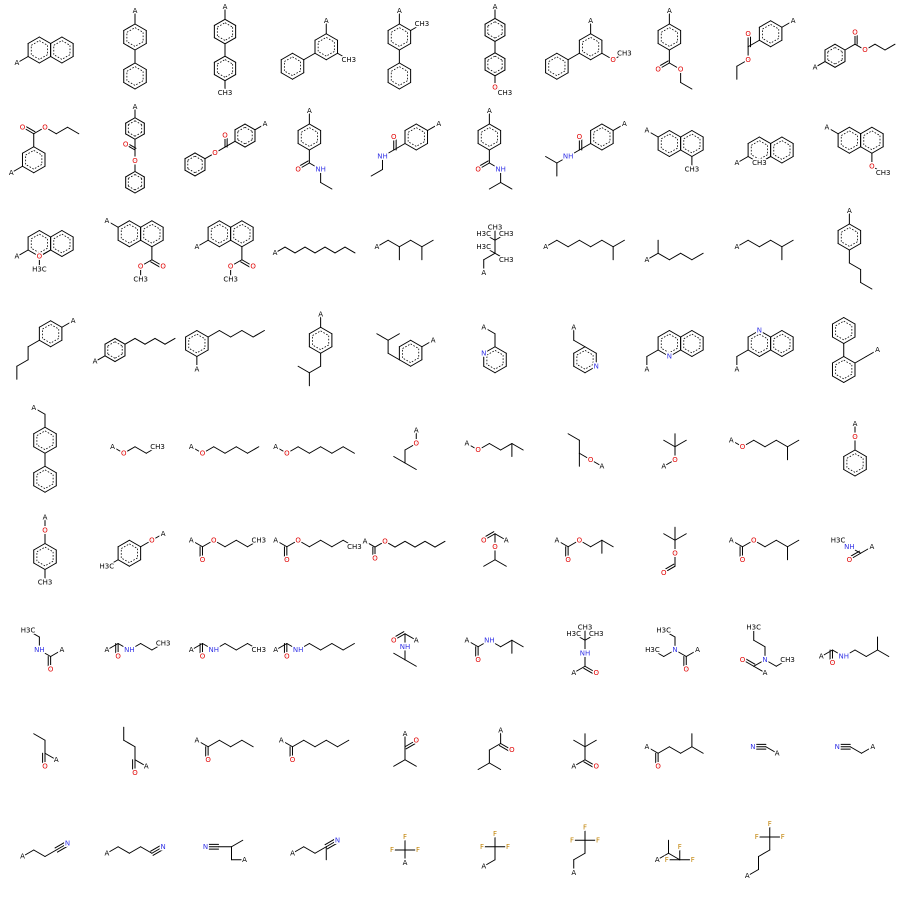 The width and height of the screenshot is (900, 900). What do you see at coordinates (585, 827) in the screenshot?
I see `atom-label: F` at bounding box center [585, 827].